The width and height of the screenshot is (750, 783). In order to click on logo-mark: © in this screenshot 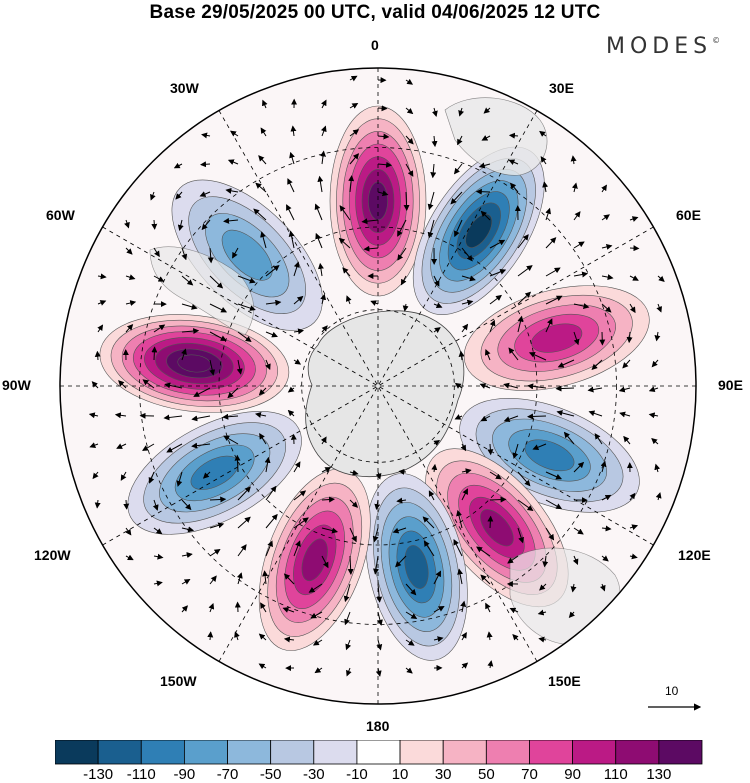, I will do `click(716, 40)`.